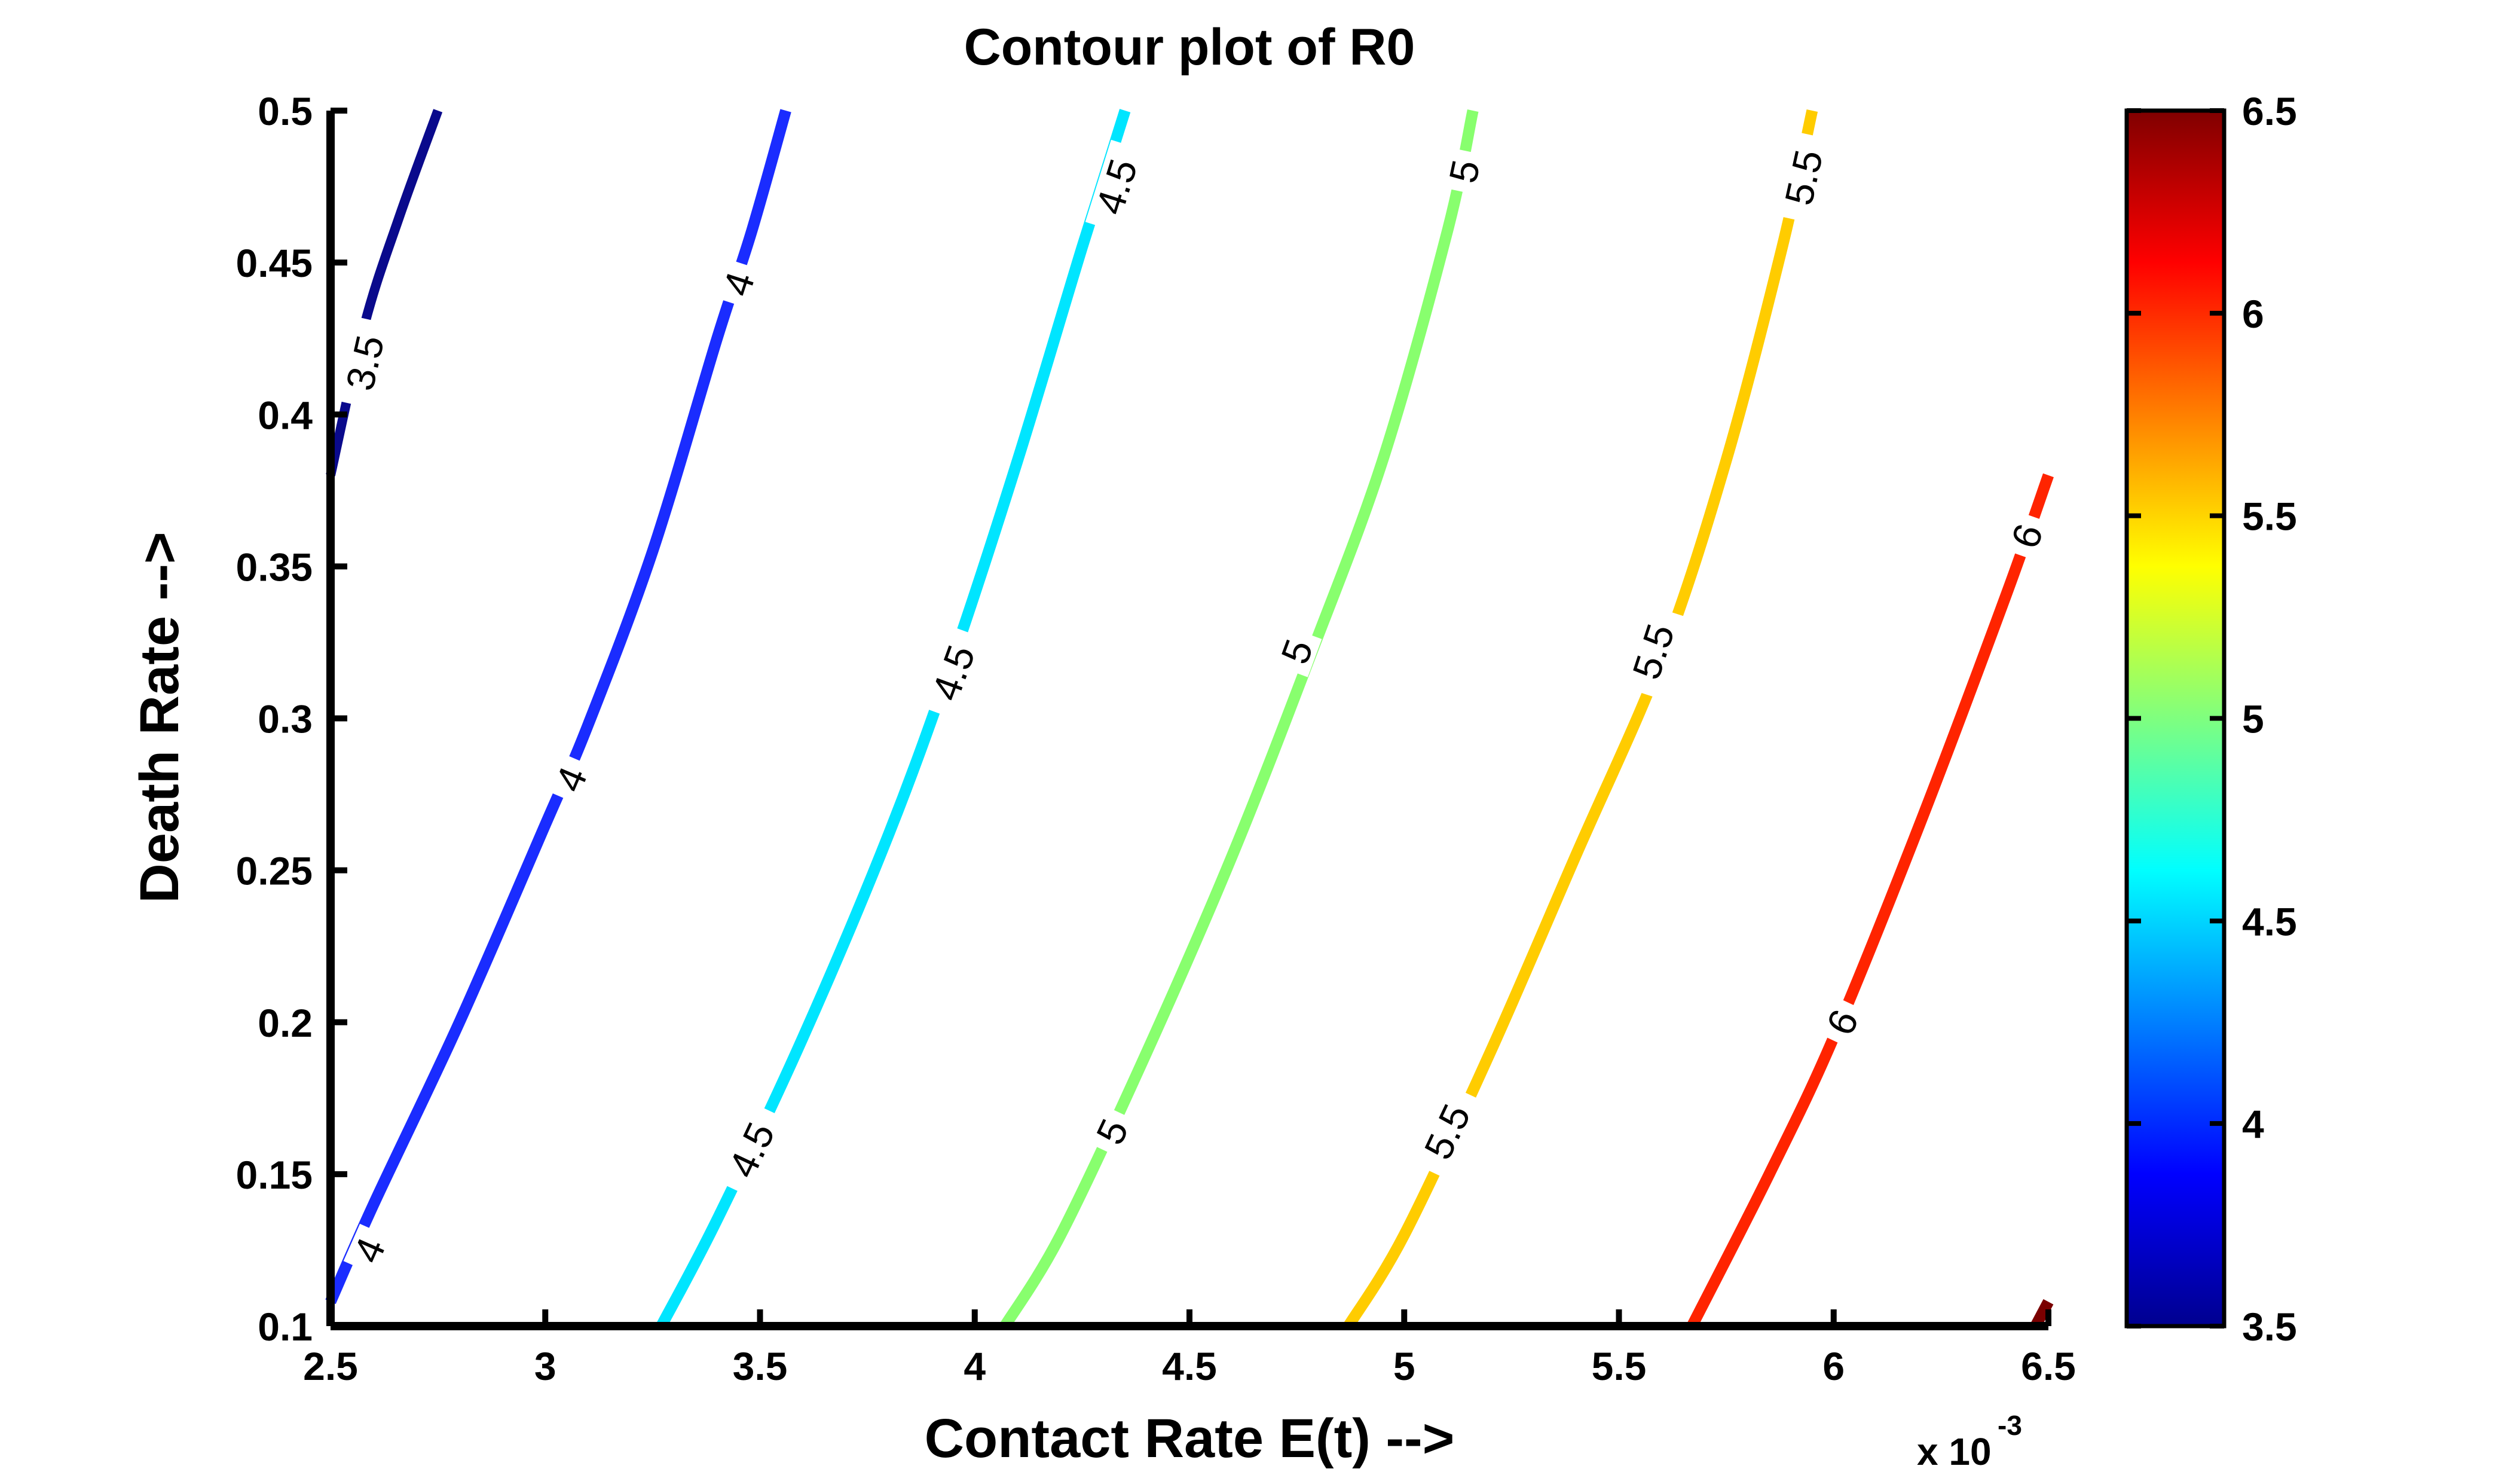 The height and width of the screenshot is (1472, 2520). What do you see at coordinates (286, 1023) in the screenshot?
I see `y-tick-label: 0.2` at bounding box center [286, 1023].